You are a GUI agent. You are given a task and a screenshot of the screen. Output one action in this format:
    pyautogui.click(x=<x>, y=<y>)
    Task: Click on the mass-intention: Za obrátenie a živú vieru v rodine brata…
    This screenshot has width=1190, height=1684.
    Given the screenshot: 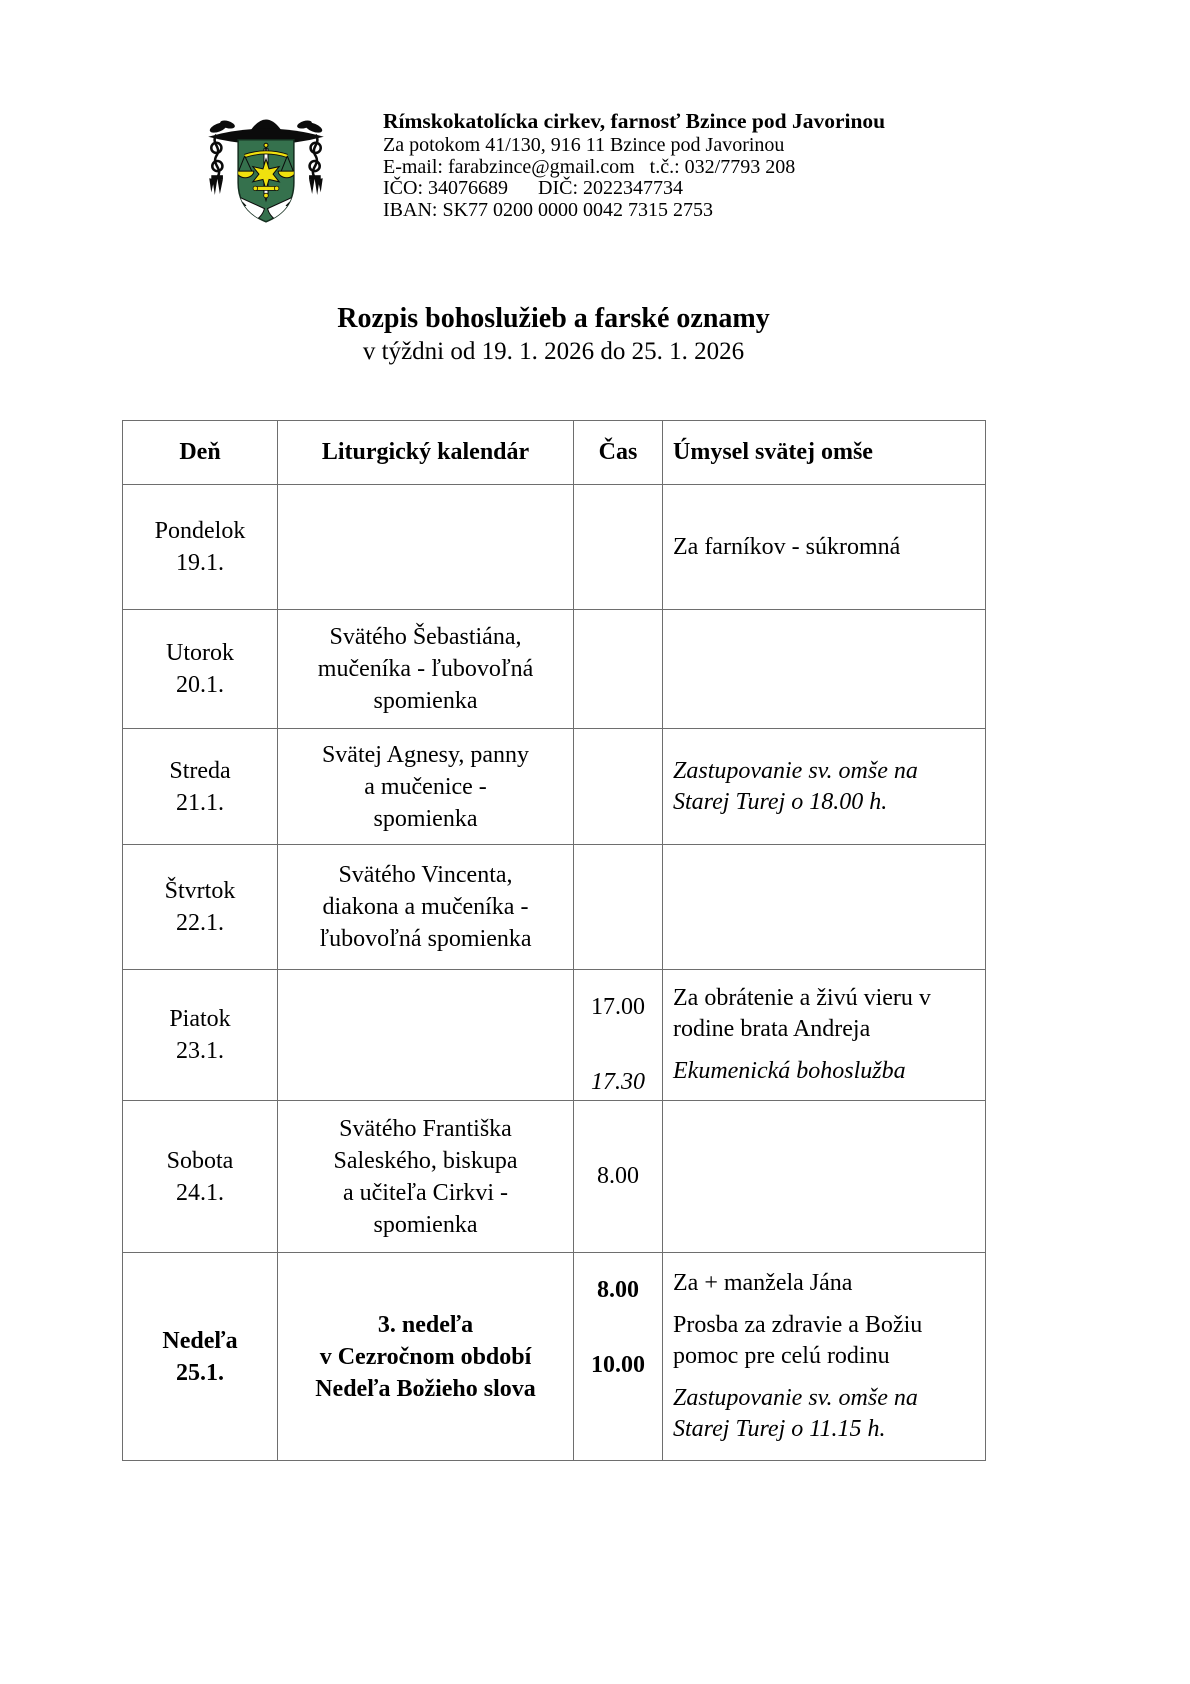 What is the action you would take?
    pyautogui.click(x=802, y=1013)
    